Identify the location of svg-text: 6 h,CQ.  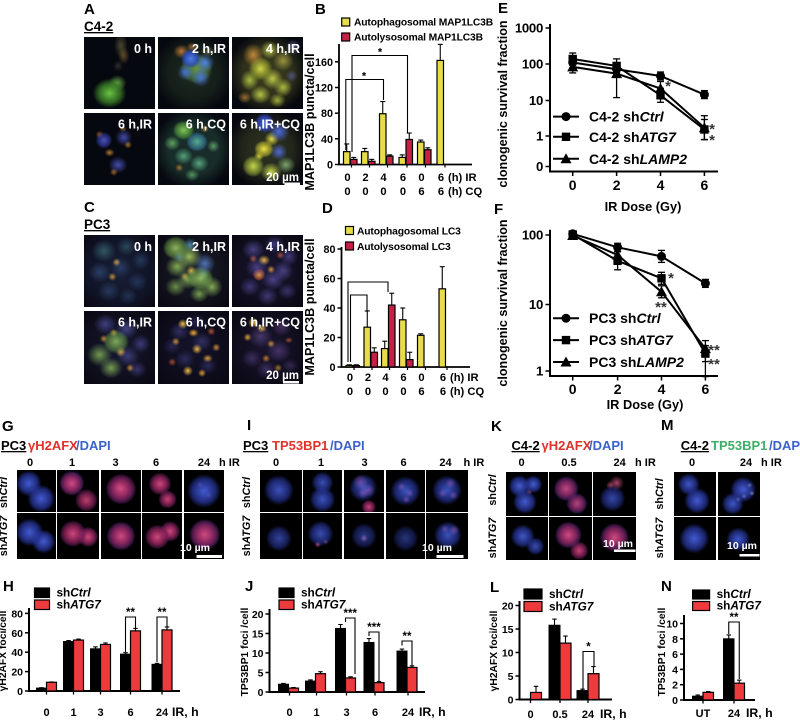
(206, 125).